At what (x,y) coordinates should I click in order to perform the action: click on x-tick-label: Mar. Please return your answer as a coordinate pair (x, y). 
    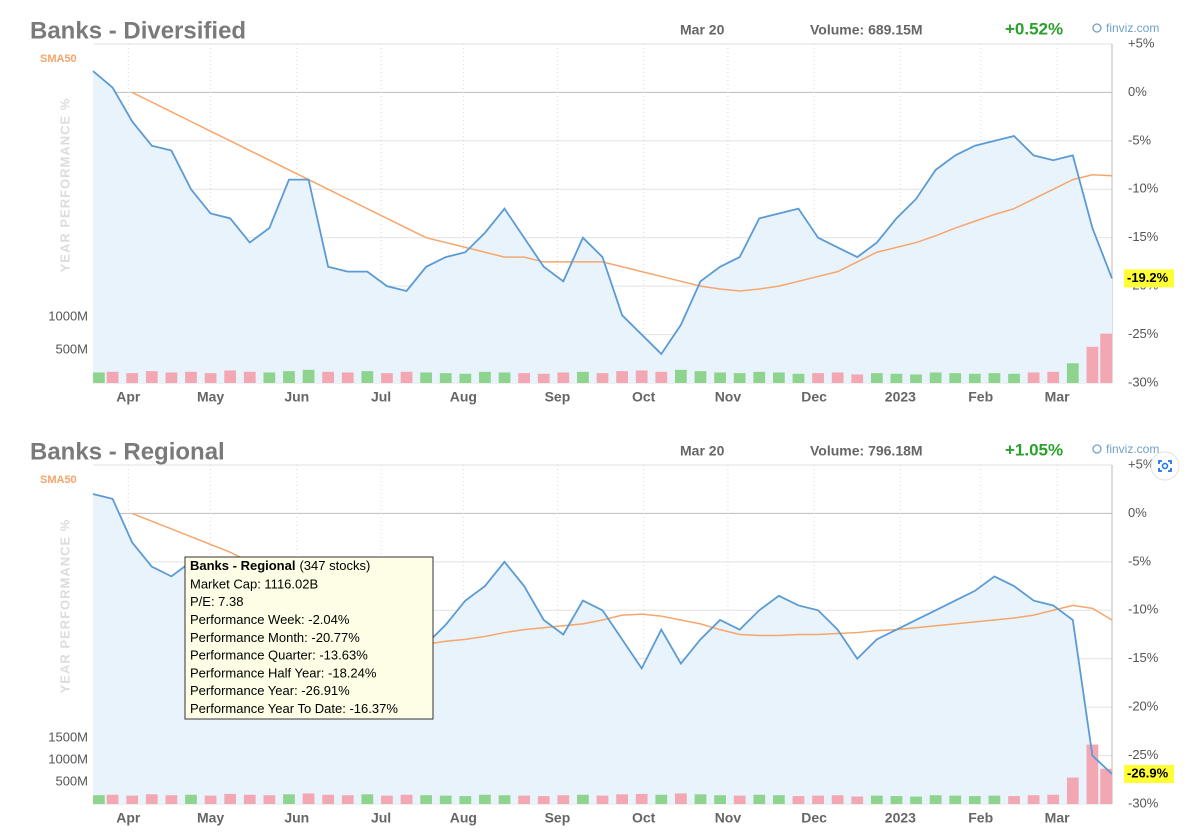
    Looking at the image, I should click on (1057, 818).